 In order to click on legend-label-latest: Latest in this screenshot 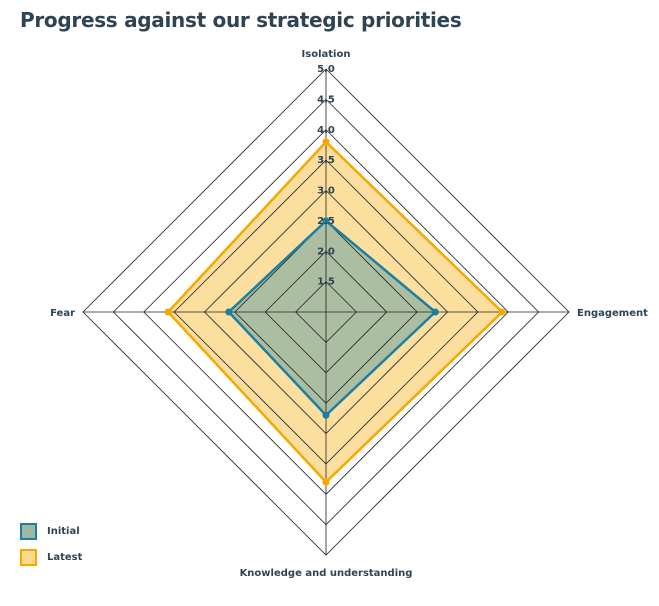, I will do `click(65, 557)`.